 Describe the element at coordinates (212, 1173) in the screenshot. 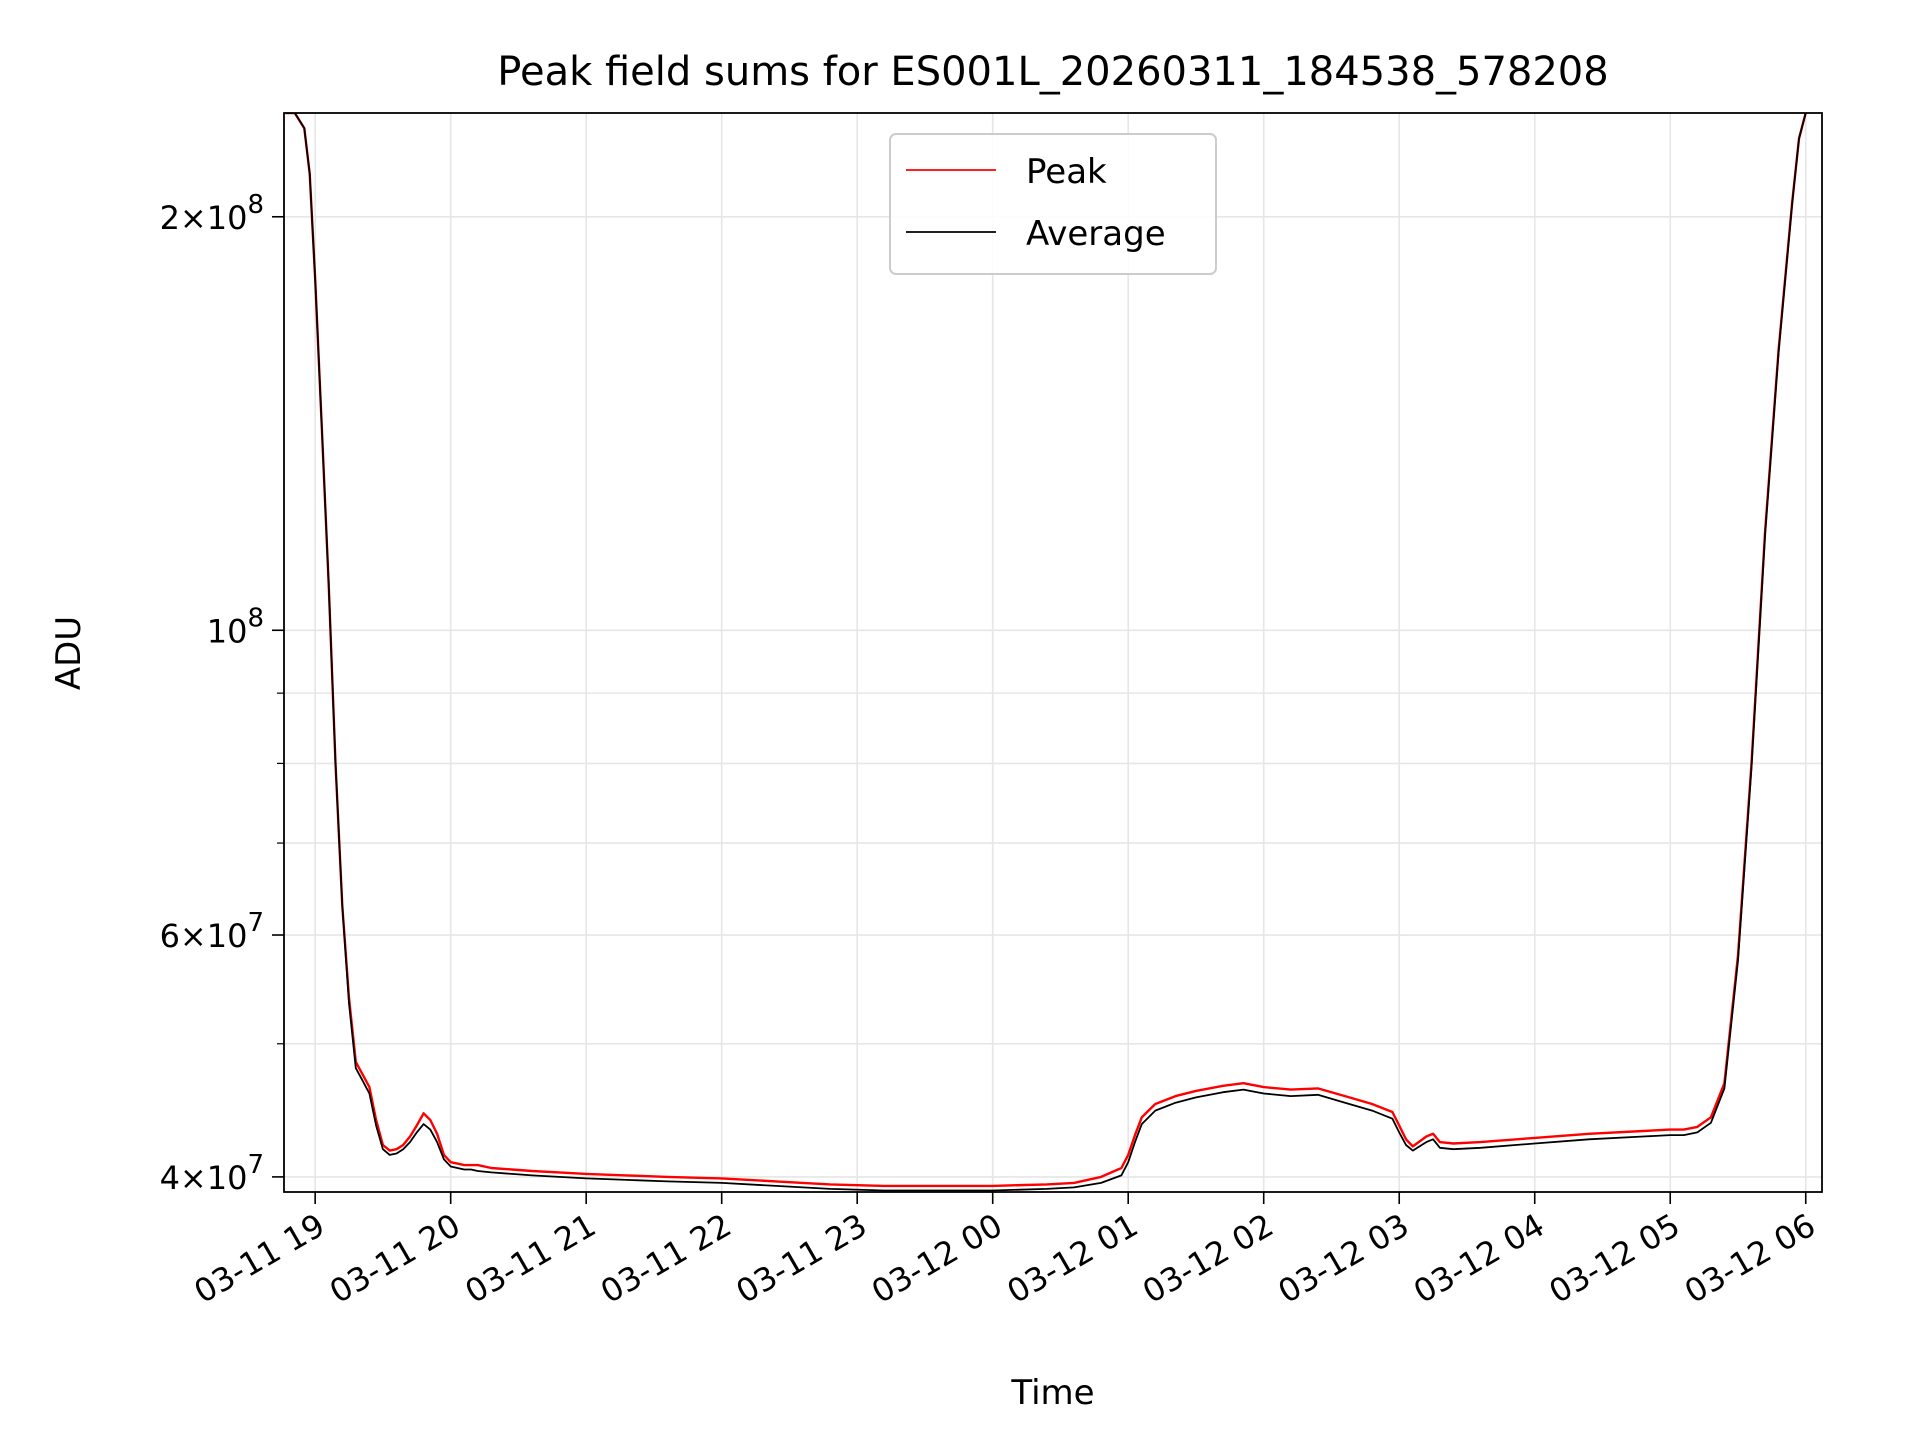

I see `y-tick-label: 4×10⁷` at that location.